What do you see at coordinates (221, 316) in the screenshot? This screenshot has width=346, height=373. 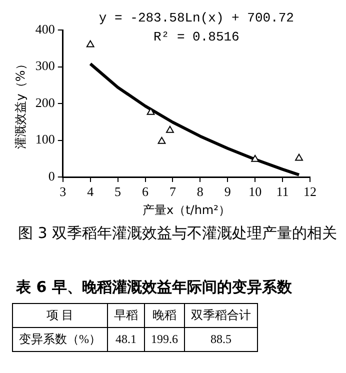 I see `text: 双季稻合计` at bounding box center [221, 316].